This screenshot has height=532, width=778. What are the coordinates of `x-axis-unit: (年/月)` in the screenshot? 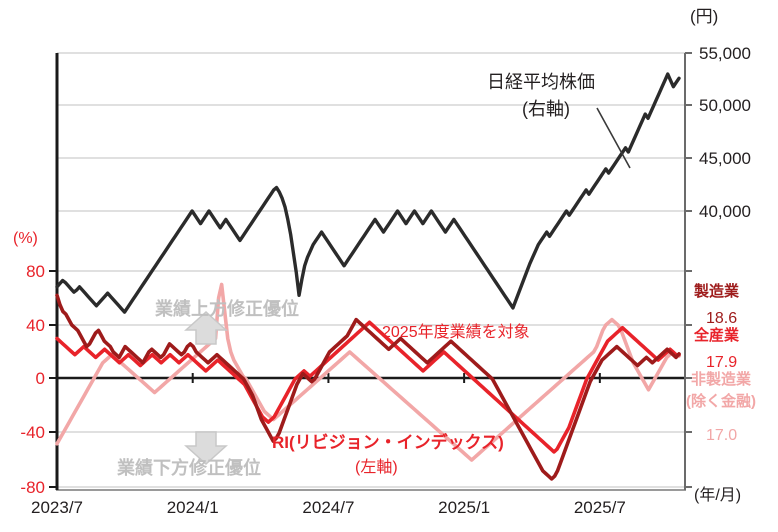 It's located at (717, 495).